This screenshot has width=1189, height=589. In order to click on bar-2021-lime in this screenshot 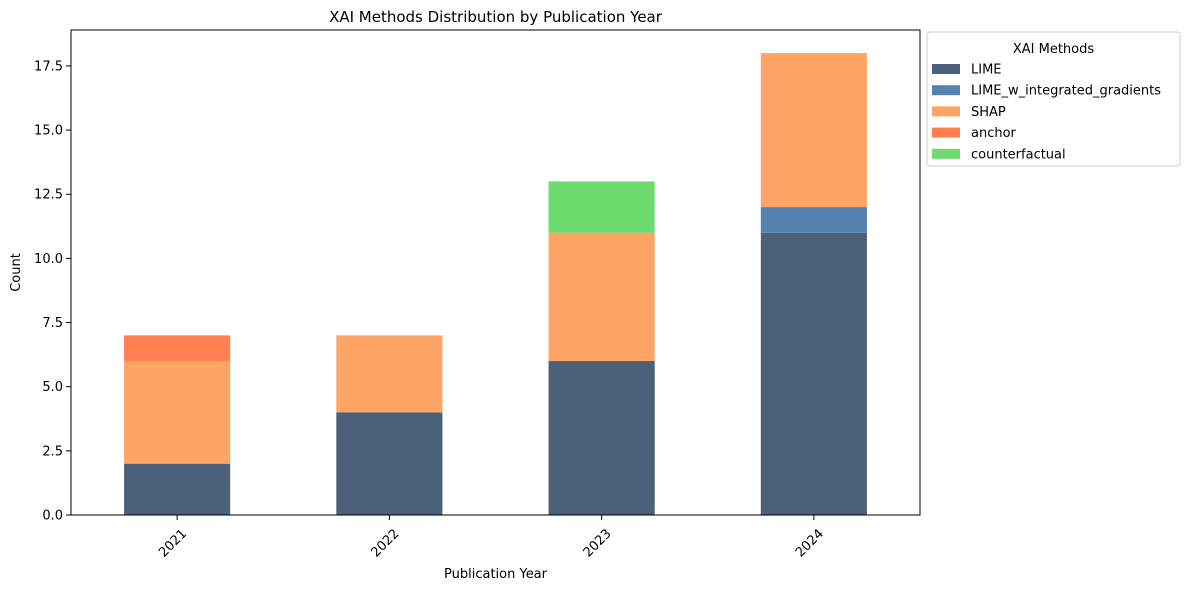, I will do `click(177, 489)`.